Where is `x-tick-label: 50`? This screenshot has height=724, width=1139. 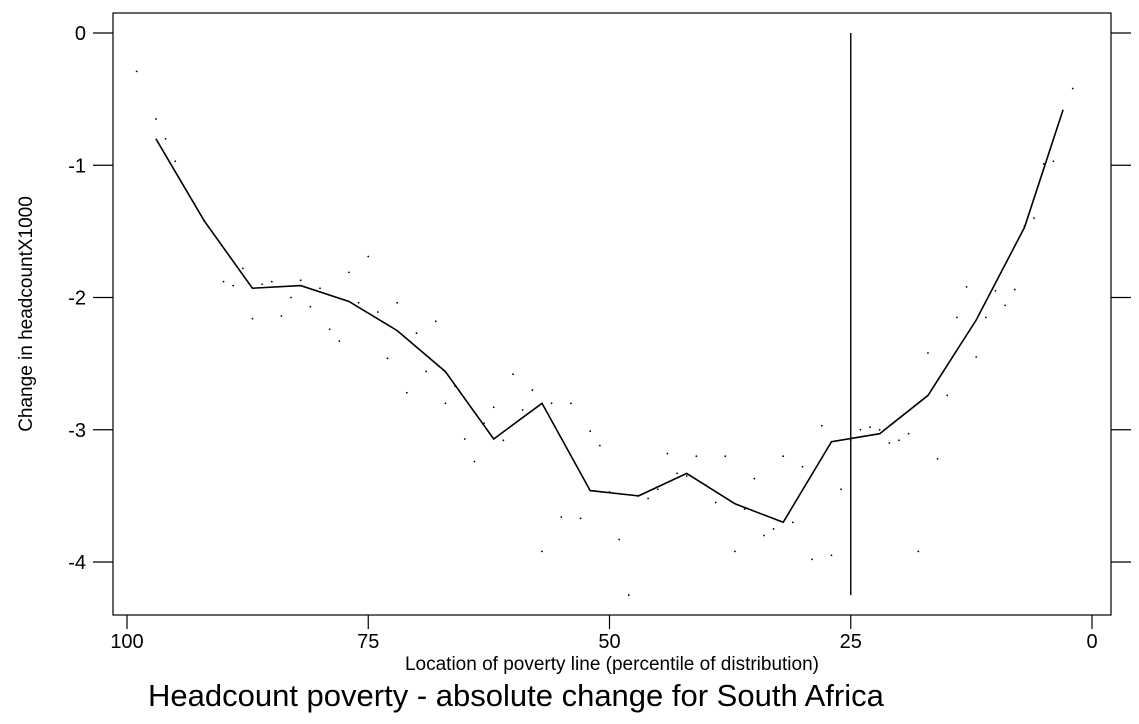
x-tick-label: 50 is located at coordinates (609, 642).